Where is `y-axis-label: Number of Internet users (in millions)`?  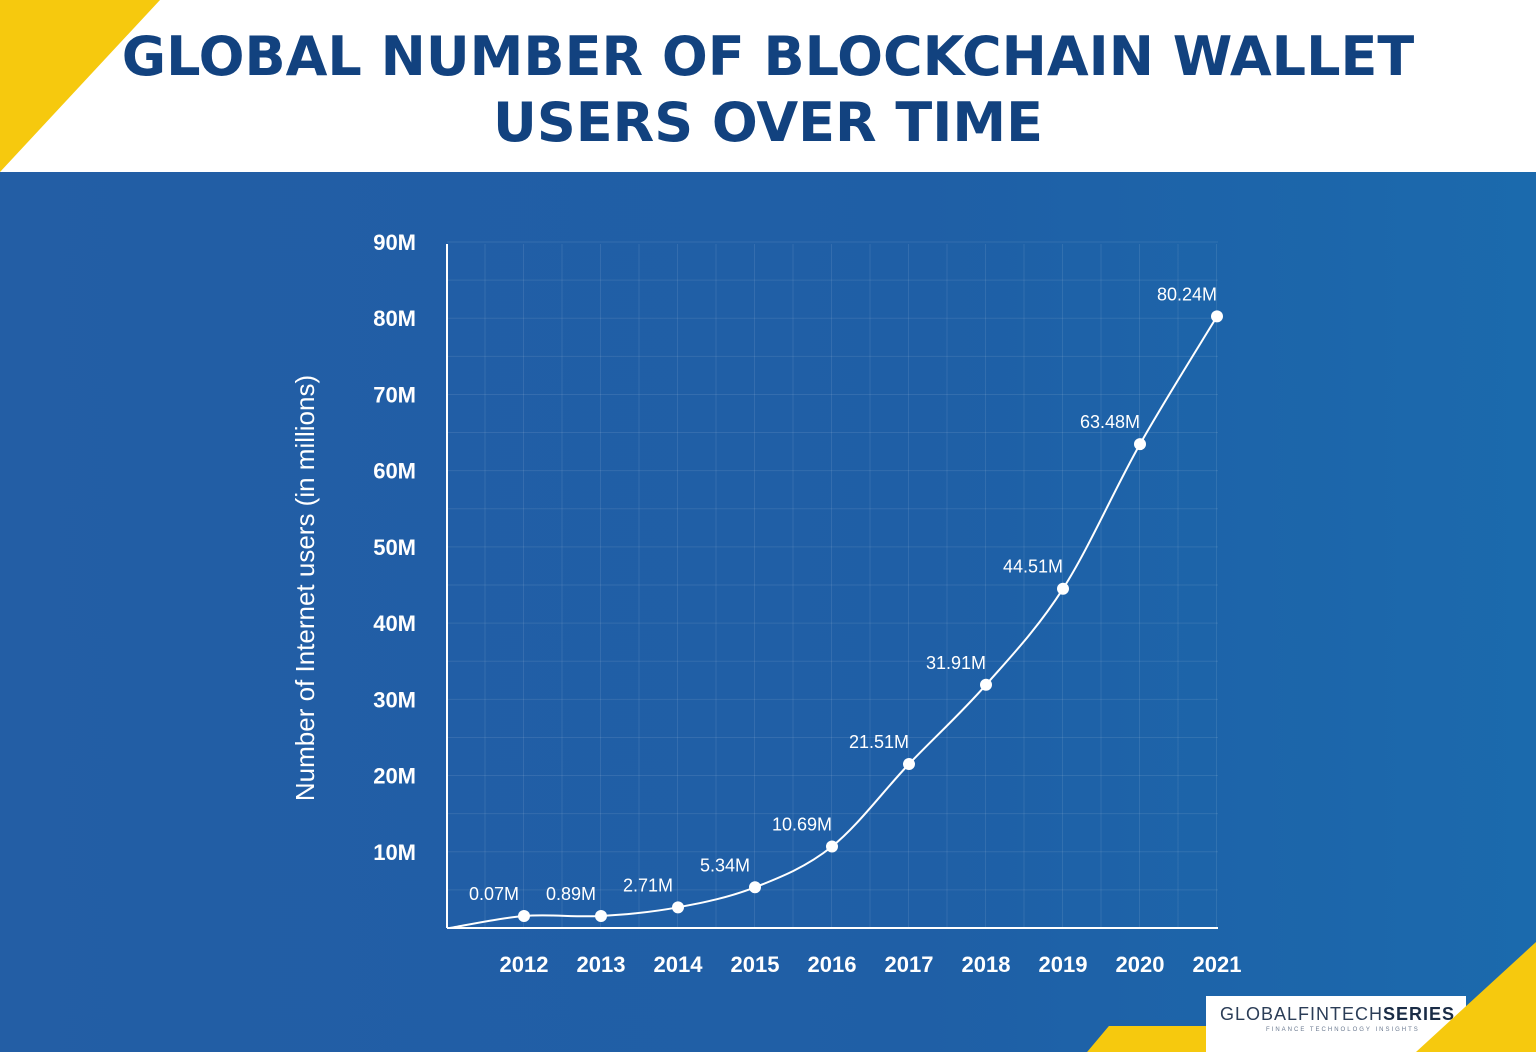 y-axis-label: Number of Internet users (in millions) is located at coordinates (305, 588).